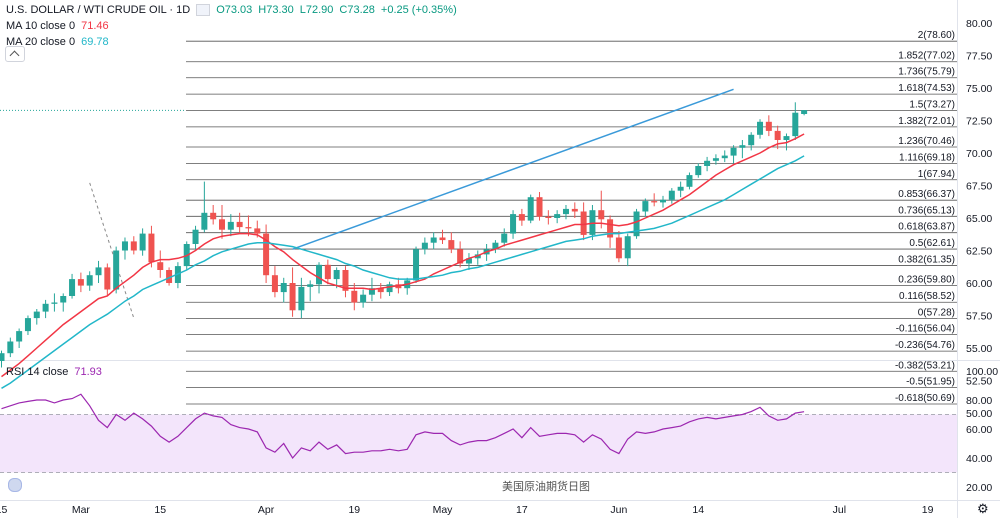 The image size is (1000, 518). What do you see at coordinates (926, 56) in the screenshot?
I see `fib-level-label: 1.852(77.02)` at bounding box center [926, 56].